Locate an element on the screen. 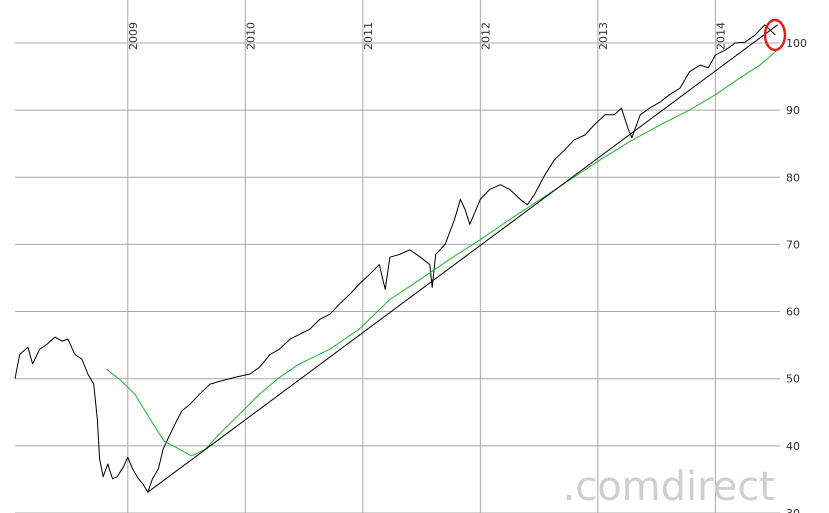  x-tick-label: 2014 is located at coordinates (720, 36).